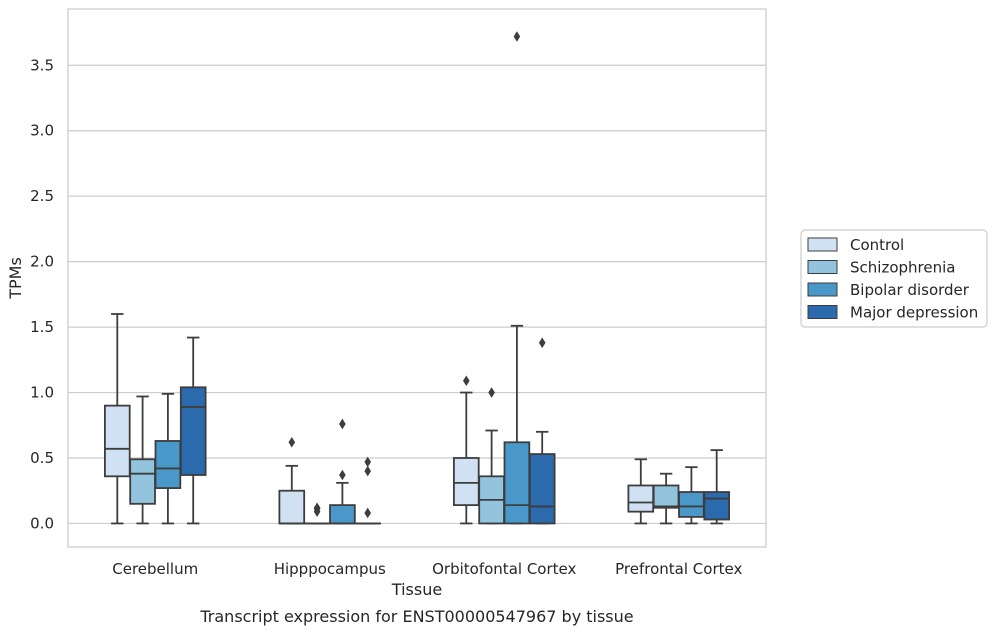 The width and height of the screenshot is (997, 638). What do you see at coordinates (42, 65) in the screenshot?
I see `y-tick-label: 3.5` at bounding box center [42, 65].